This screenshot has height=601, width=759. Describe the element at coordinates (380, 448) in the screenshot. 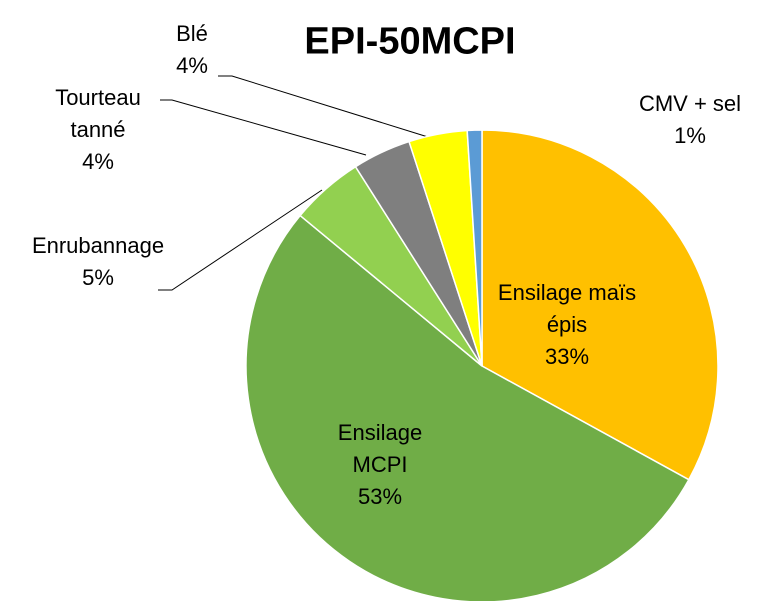

I see `category-label: Ensilage MCPI` at that location.